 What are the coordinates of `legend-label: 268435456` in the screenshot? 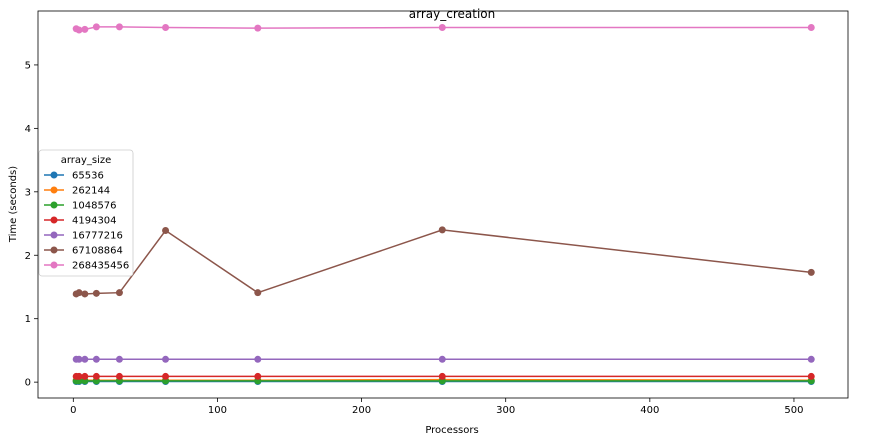 It's located at (100, 266).